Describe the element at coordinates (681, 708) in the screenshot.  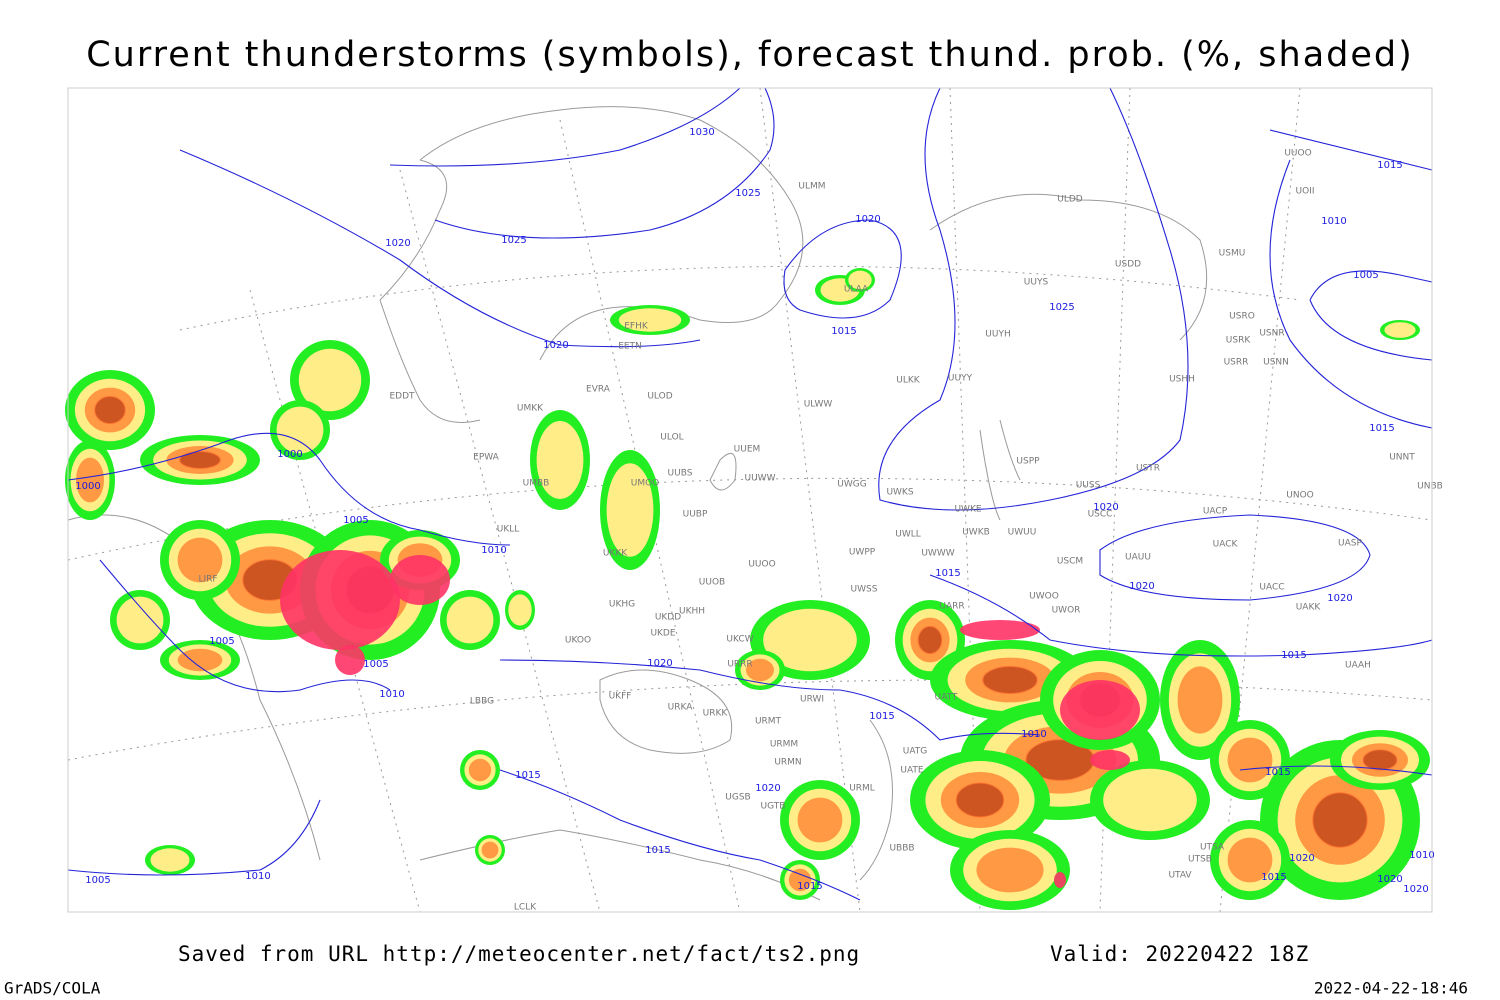
I see `station-label: URKA` at that location.